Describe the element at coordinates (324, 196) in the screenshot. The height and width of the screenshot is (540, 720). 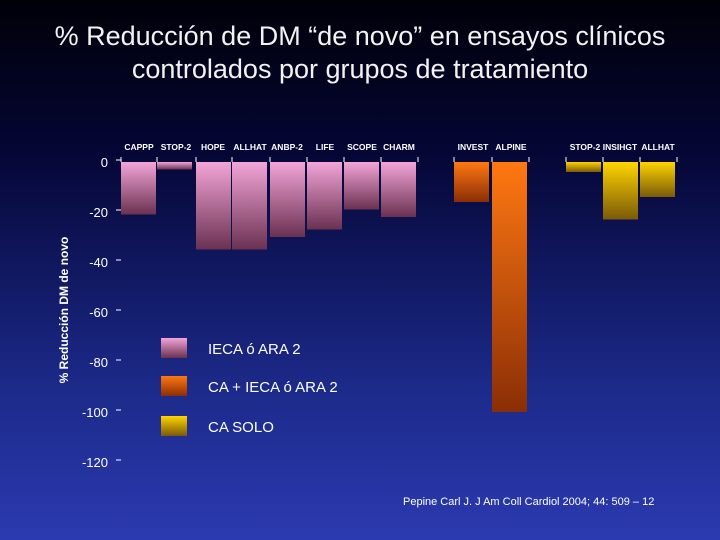
I see `bar-life` at that location.